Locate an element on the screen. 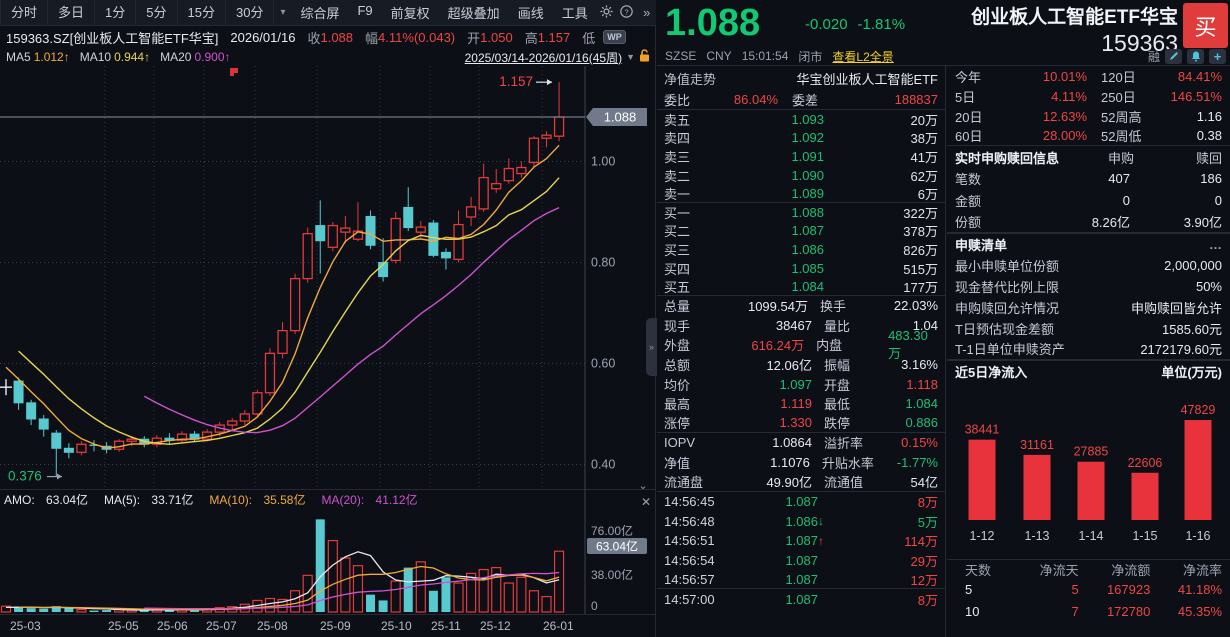 The image size is (1230, 637). volume-chart: 76.00亿 38.00亿 0 63.04亿 is located at coordinates (328, 551).